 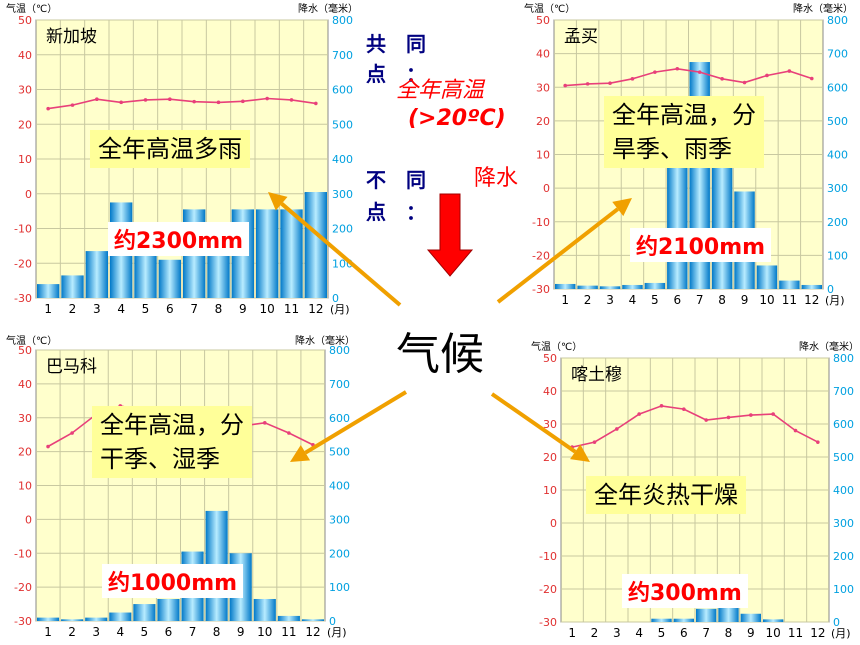 I want to click on arrow-to-bamako, so click(x=349, y=426).